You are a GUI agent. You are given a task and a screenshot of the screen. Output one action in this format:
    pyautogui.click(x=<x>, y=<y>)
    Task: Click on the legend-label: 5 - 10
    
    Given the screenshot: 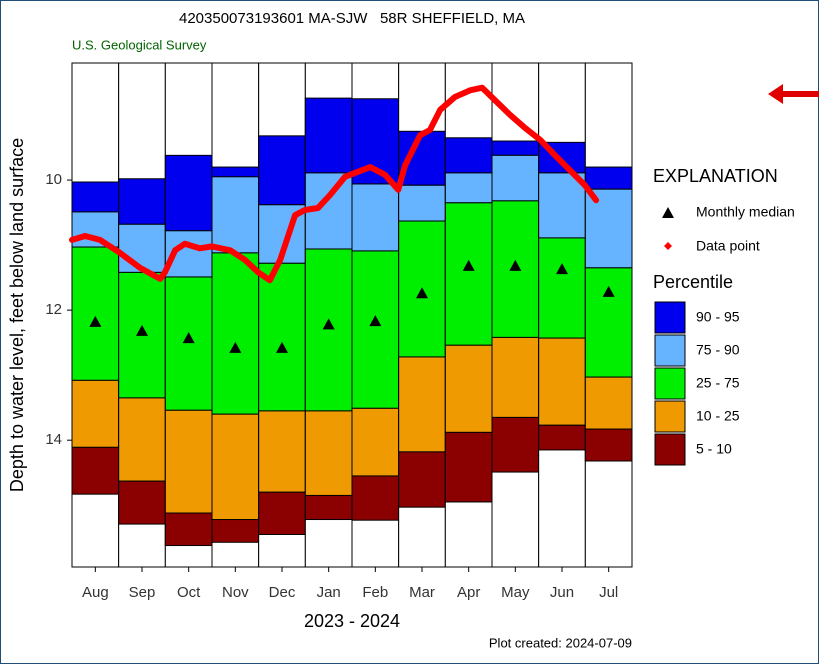 What is the action you would take?
    pyautogui.click(x=714, y=449)
    